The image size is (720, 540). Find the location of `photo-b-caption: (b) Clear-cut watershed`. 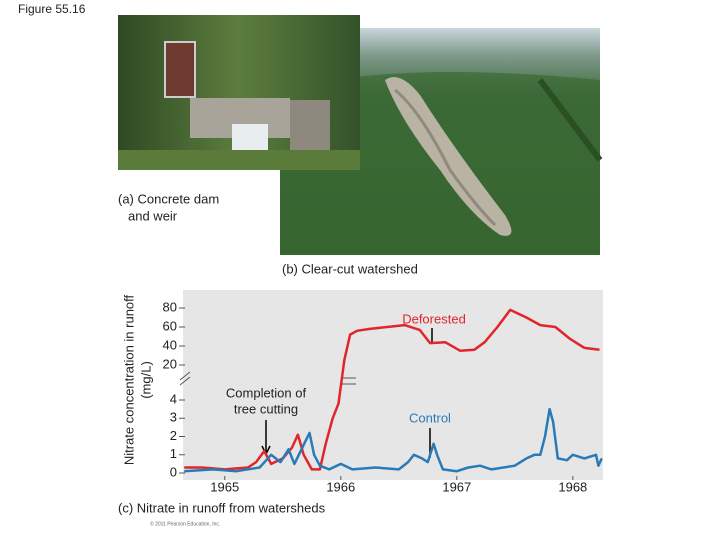

photo-b-caption: (b) Clear-cut watershed is located at coordinates (350, 268).